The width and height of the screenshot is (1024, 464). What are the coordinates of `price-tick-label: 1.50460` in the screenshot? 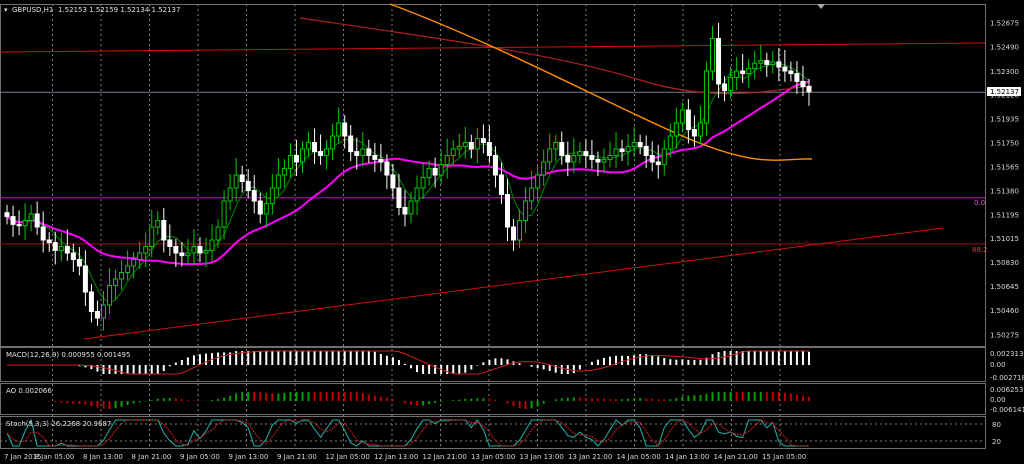 It's located at (1004, 311).